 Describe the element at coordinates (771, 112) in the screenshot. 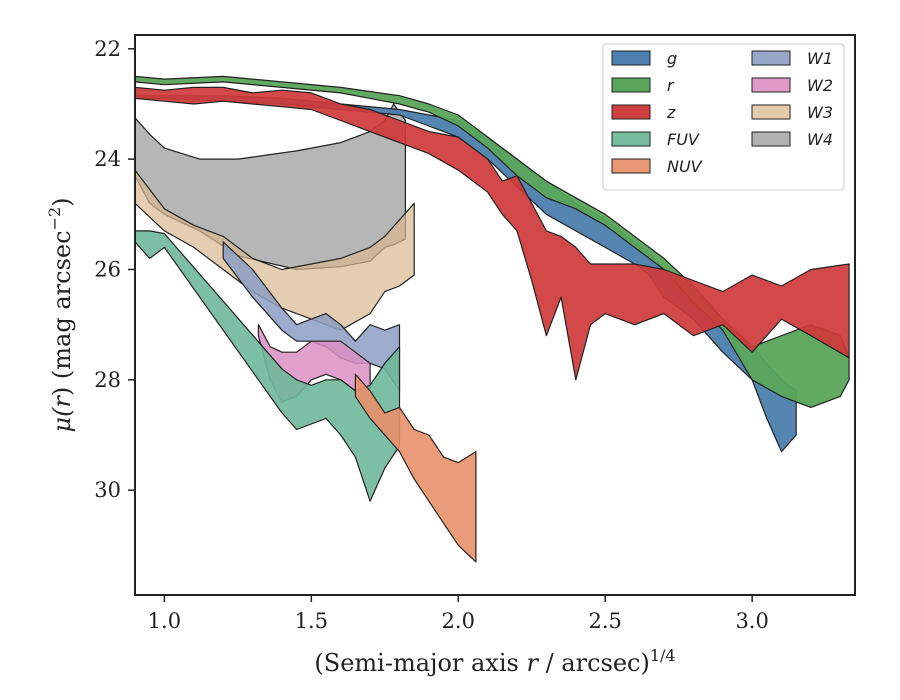

I see `legend-swatch-w3` at that location.